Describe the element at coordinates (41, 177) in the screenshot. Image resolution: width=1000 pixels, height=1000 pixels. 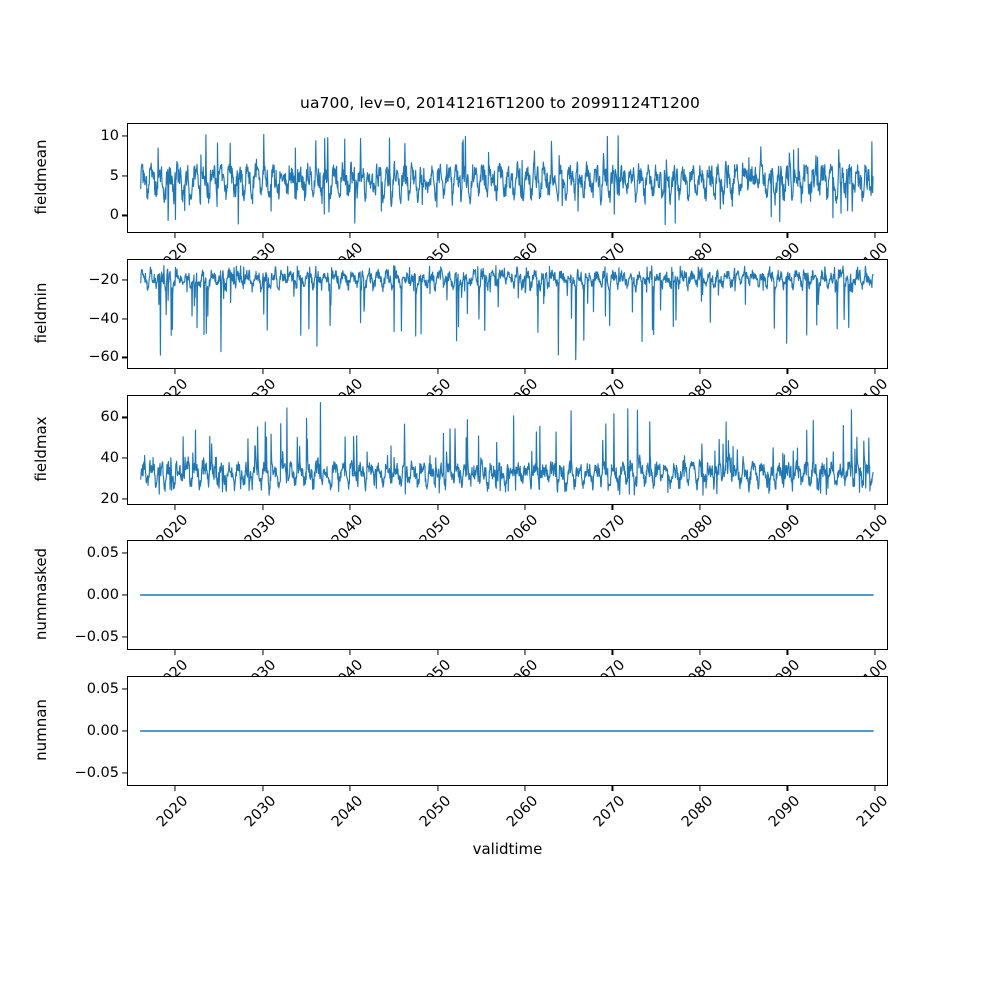
I see `y-axis-label-fieldmean: fieldmean` at that location.